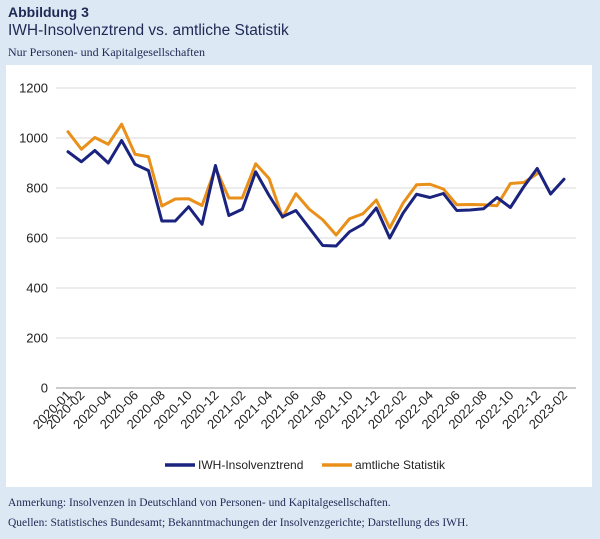 The height and width of the screenshot is (539, 600). I want to click on y-tick-label: 1000, so click(33, 138).